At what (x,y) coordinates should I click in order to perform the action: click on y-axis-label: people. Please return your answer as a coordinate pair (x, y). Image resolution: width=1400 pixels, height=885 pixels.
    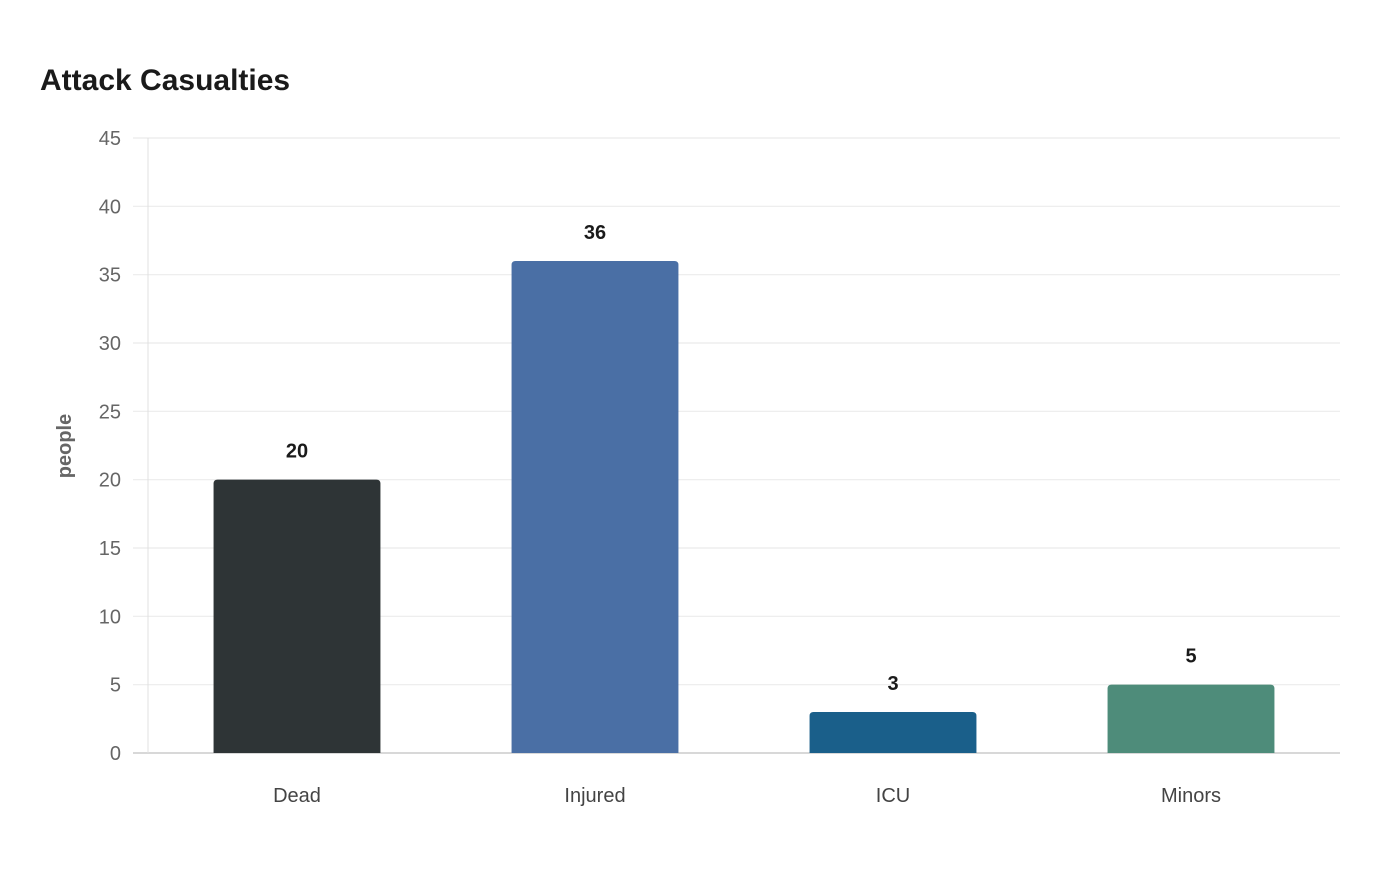
    Looking at the image, I should click on (65, 446).